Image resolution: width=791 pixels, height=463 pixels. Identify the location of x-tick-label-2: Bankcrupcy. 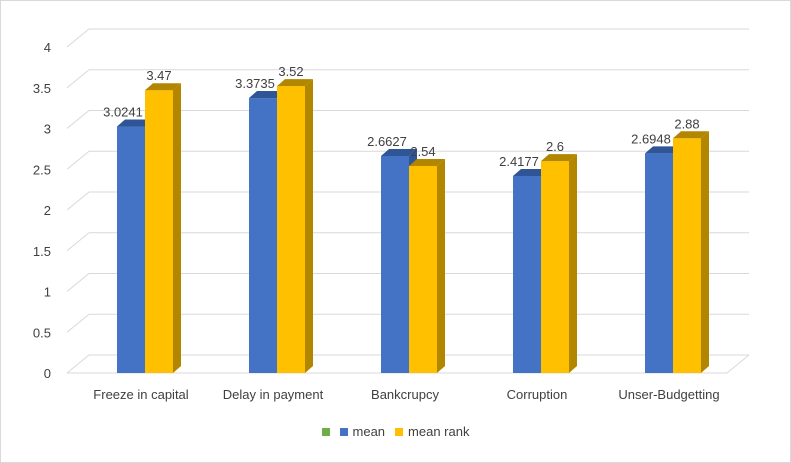
(405, 394).